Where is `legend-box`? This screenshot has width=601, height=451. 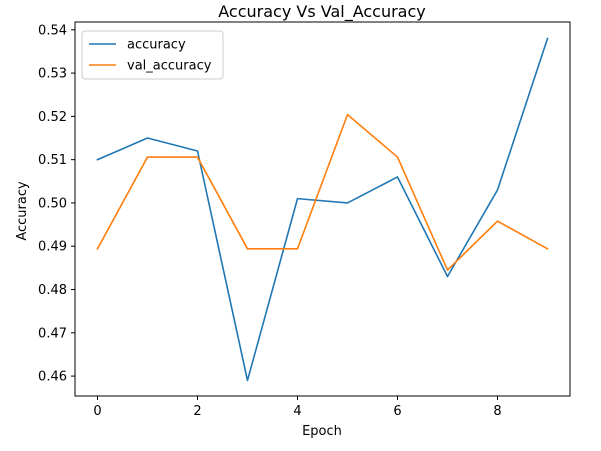 legend-box is located at coordinates (152, 55).